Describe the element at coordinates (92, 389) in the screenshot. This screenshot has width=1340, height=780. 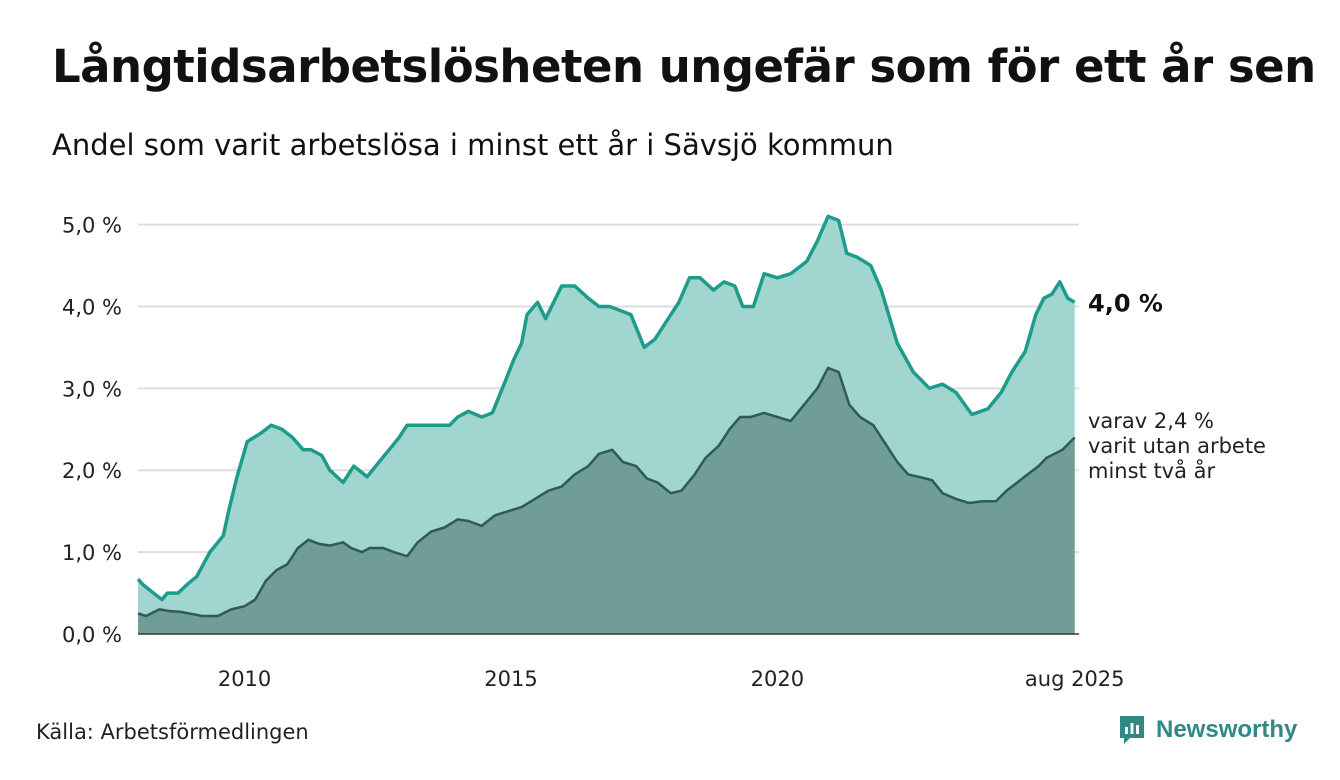
I see `y-tick-label: 3,0 %` at that location.